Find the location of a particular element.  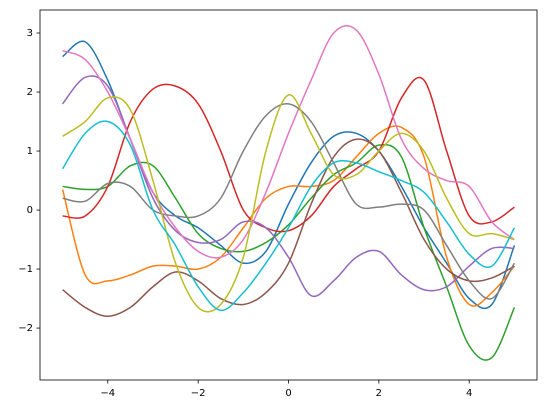

y-tick-label: 3 is located at coordinates (30, 33).